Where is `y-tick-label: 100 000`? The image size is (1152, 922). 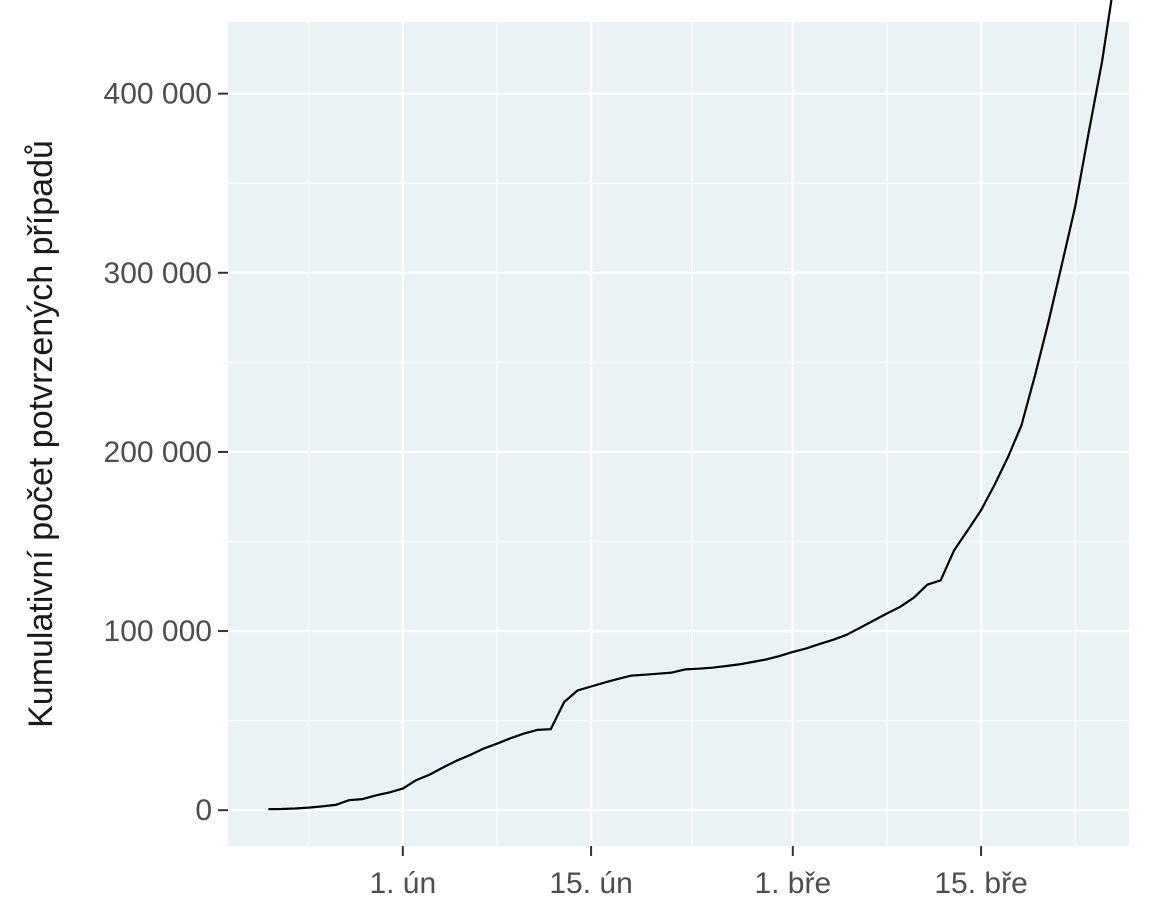 y-tick-label: 100 000 is located at coordinates (158, 631).